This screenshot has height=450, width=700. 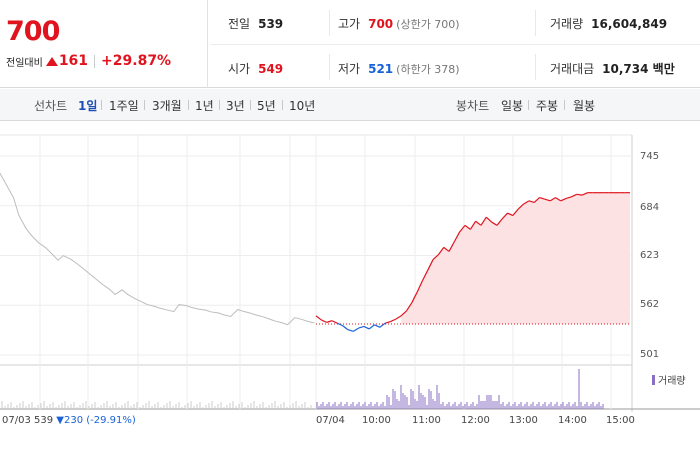 What do you see at coordinates (672, 381) in the screenshot?
I see `volume-legend-label: 거래량` at bounding box center [672, 381].